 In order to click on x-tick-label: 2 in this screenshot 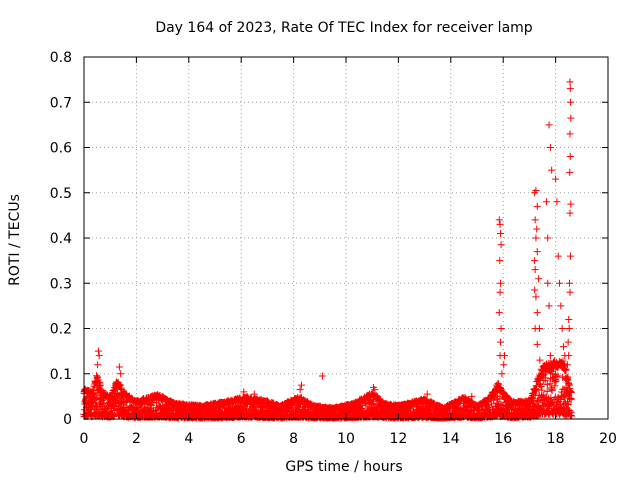, I will do `click(136, 439)`.